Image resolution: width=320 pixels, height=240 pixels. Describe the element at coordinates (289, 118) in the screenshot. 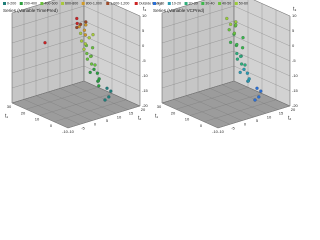

I see `y-axis-label: t₂` at that location.